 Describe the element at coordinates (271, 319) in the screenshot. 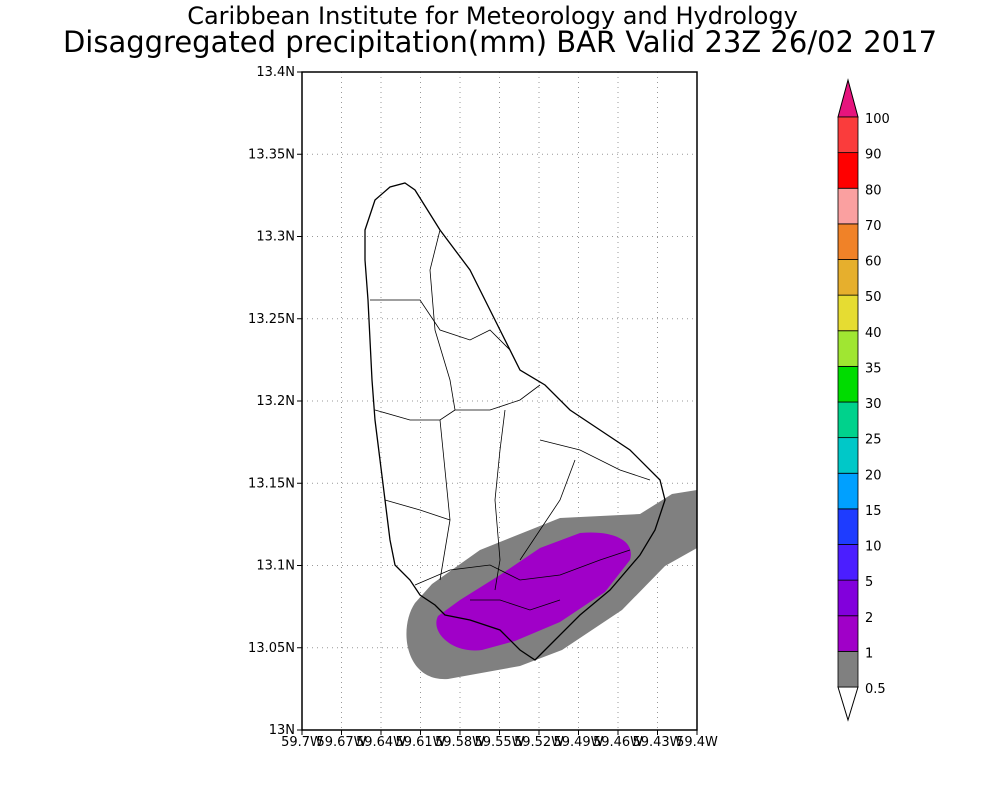

I see `lat-label: 13.25N` at that location.